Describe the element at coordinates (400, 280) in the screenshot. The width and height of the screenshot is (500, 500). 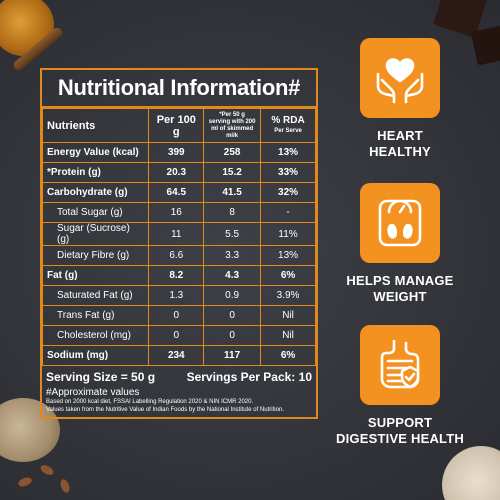
I see `benefit-label-line1: HELPS MANAGE` at that location.